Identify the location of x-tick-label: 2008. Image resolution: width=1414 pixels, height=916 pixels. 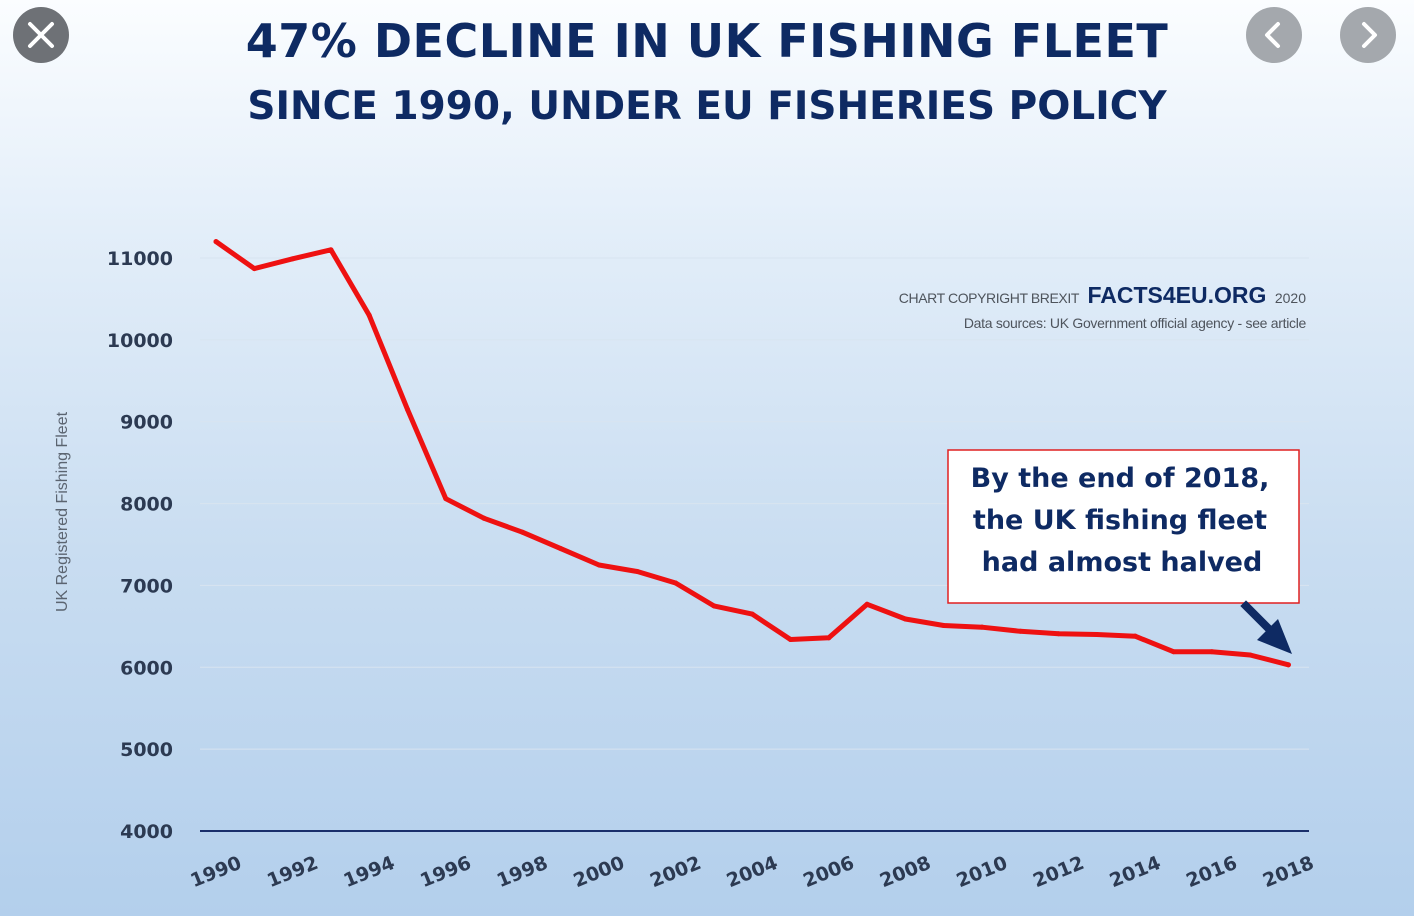
(905, 872).